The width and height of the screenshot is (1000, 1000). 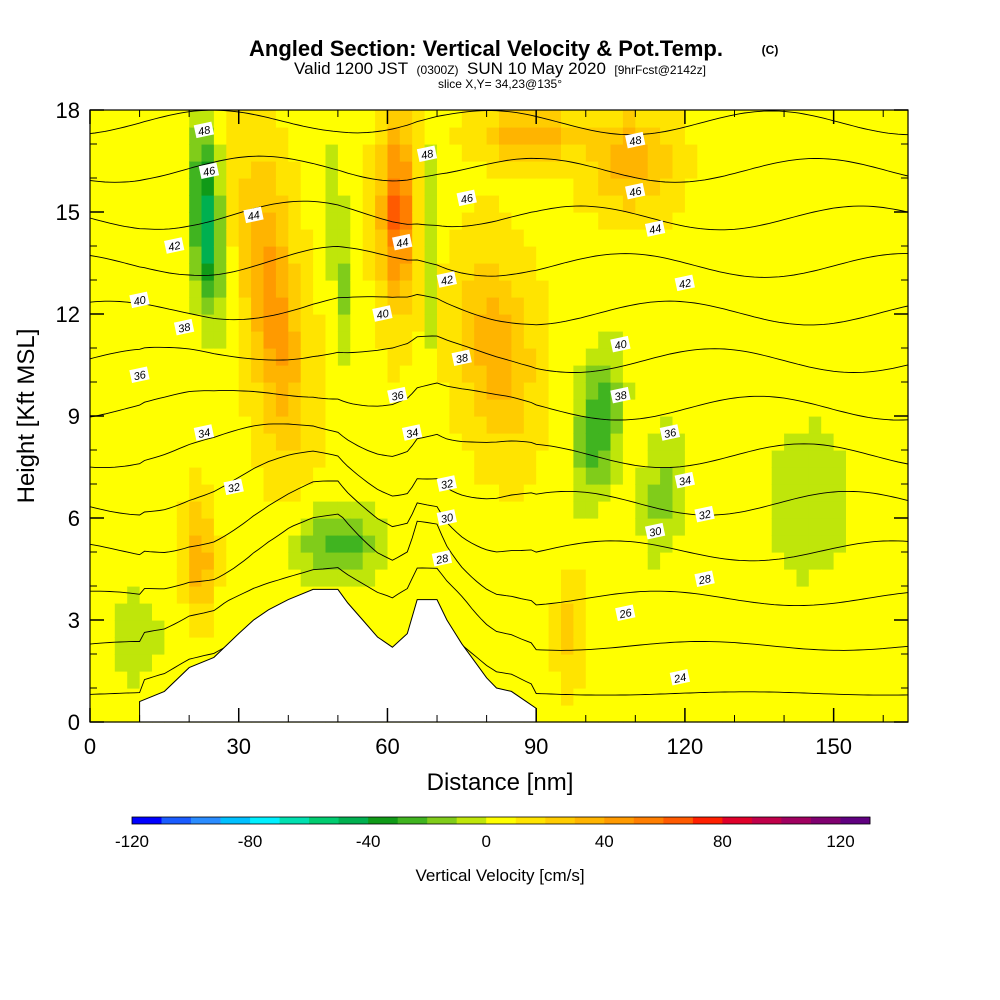 What do you see at coordinates (402, 242) in the screenshot?
I see `contour-label-bg` at bounding box center [402, 242].